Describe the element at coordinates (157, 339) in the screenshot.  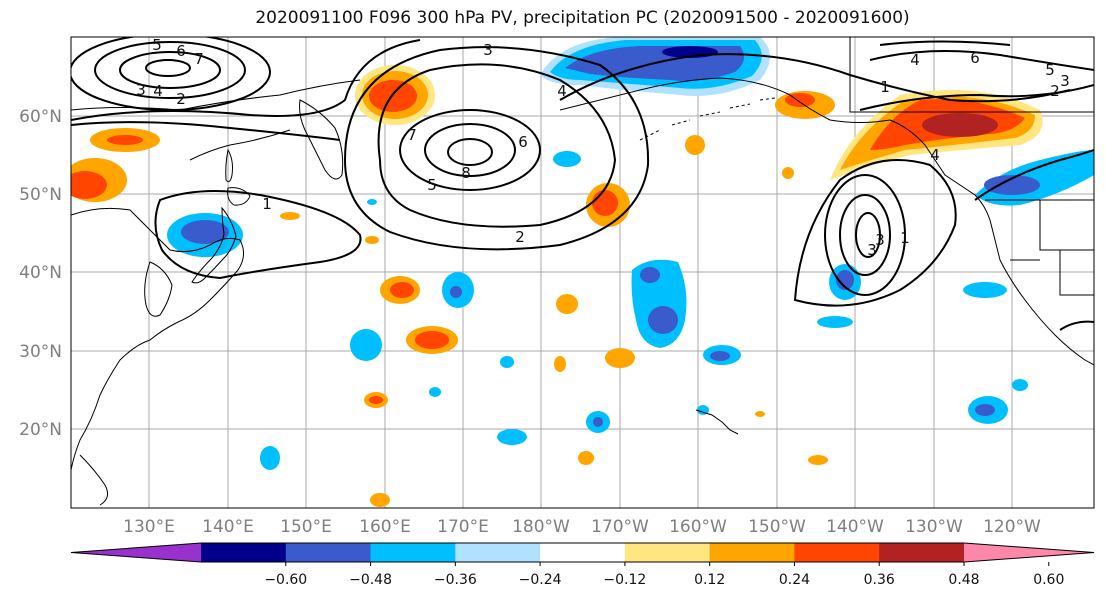
I see `asia-coastline` at that location.